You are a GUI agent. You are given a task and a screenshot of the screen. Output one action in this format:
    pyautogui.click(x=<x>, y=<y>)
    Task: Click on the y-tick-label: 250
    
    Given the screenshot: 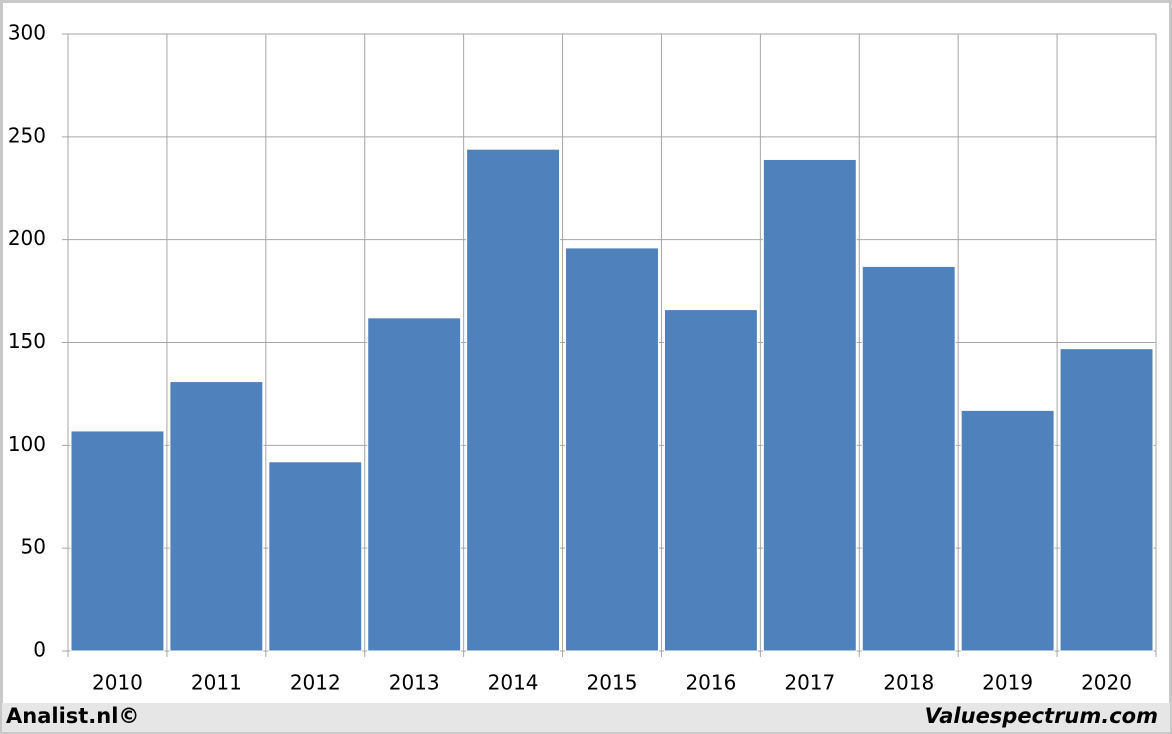 What is the action you would take?
    pyautogui.click(x=27, y=135)
    